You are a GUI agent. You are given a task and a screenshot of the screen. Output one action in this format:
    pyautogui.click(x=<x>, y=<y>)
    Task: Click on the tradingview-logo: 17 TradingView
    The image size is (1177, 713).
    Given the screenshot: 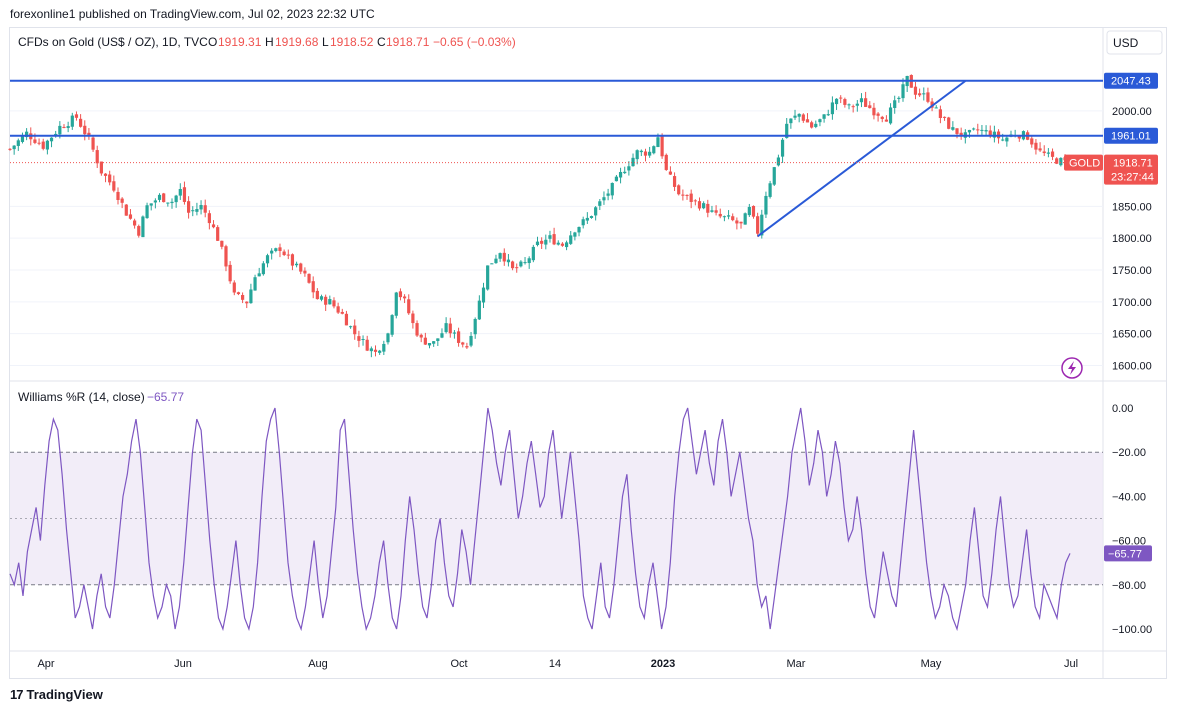 What is the action you would take?
    pyautogui.click(x=56, y=694)
    